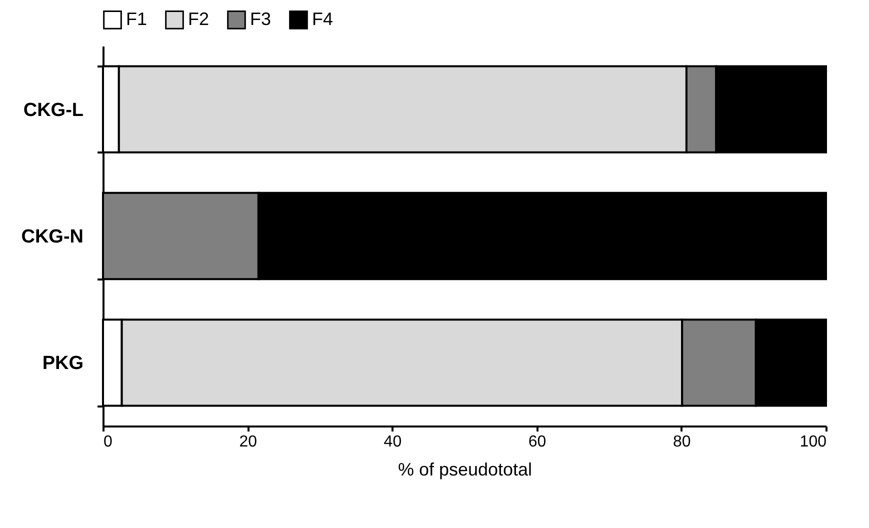 This screenshot has height=528, width=869. Describe the element at coordinates (52, 237) in the screenshot. I see `y-tick-label: CKG-N` at that location.